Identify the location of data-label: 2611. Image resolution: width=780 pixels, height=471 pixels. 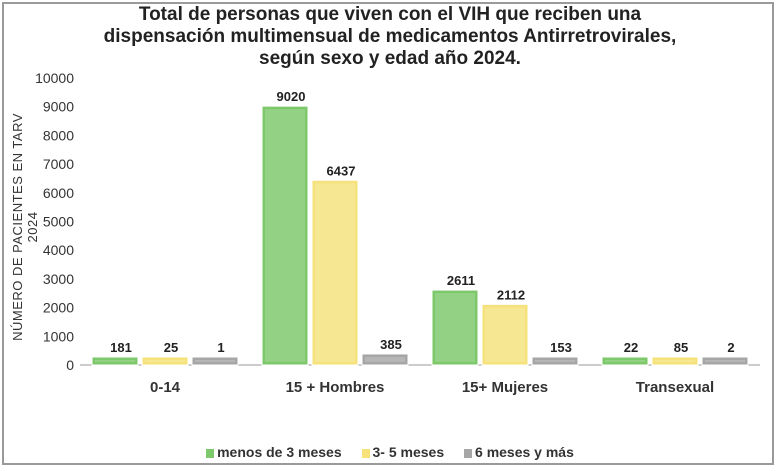
(461, 280).